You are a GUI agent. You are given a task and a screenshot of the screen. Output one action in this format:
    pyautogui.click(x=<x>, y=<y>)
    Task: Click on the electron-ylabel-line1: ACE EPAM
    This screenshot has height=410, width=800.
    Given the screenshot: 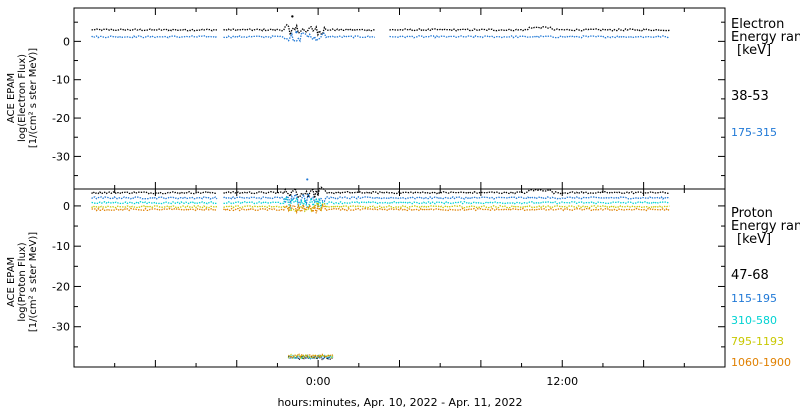 What is the action you would take?
    pyautogui.click(x=40, y=2)
    